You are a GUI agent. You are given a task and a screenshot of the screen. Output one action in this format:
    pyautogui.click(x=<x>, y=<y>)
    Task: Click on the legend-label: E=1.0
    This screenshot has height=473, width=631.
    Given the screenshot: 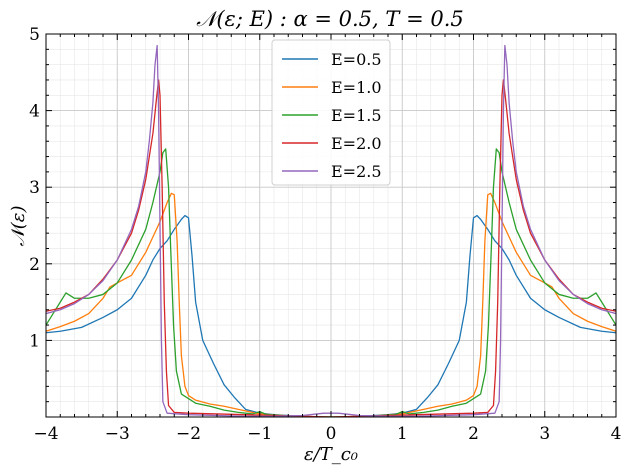 What is the action you would take?
    pyautogui.click(x=356, y=87)
    